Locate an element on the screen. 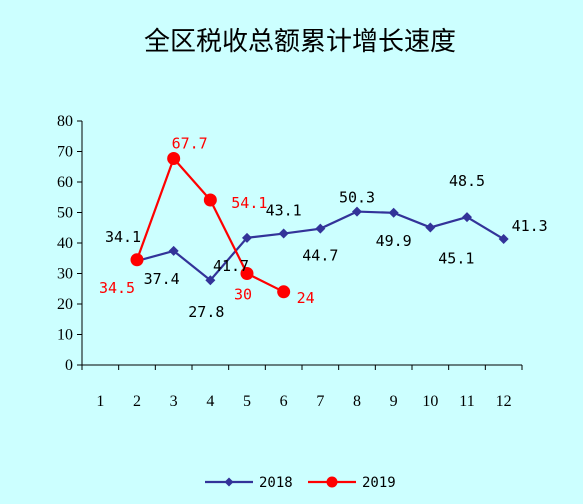 The image size is (583, 504). legend-label: 2019 is located at coordinates (379, 483).